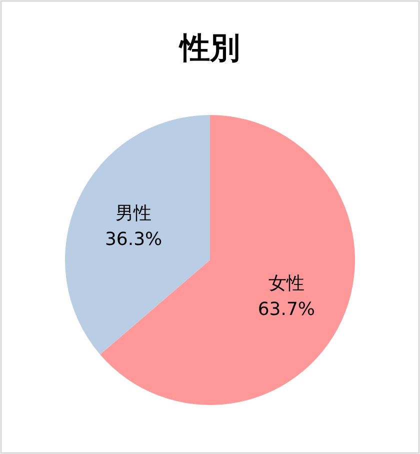  I want to click on data-label: 63.7%, so click(287, 309).